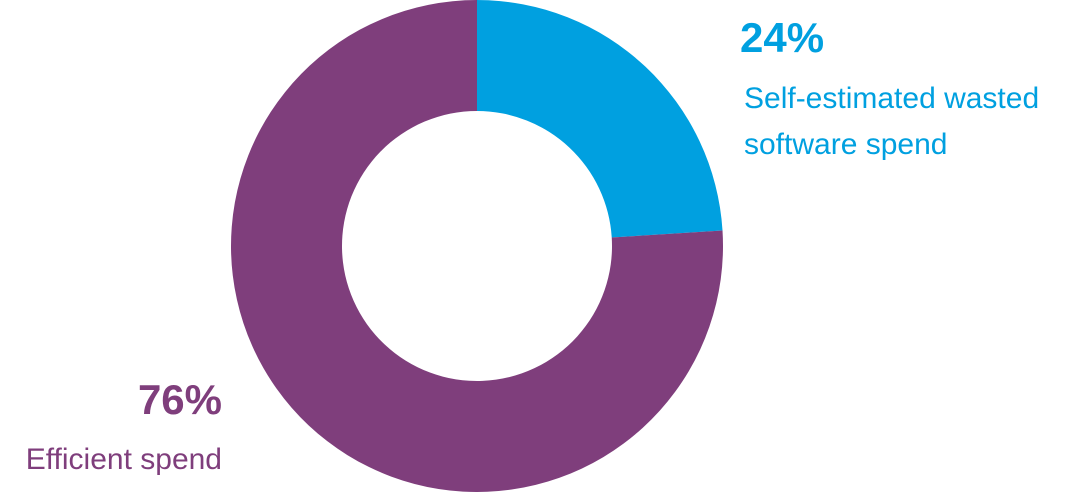  I want to click on value-label: 24%, so click(782, 37).